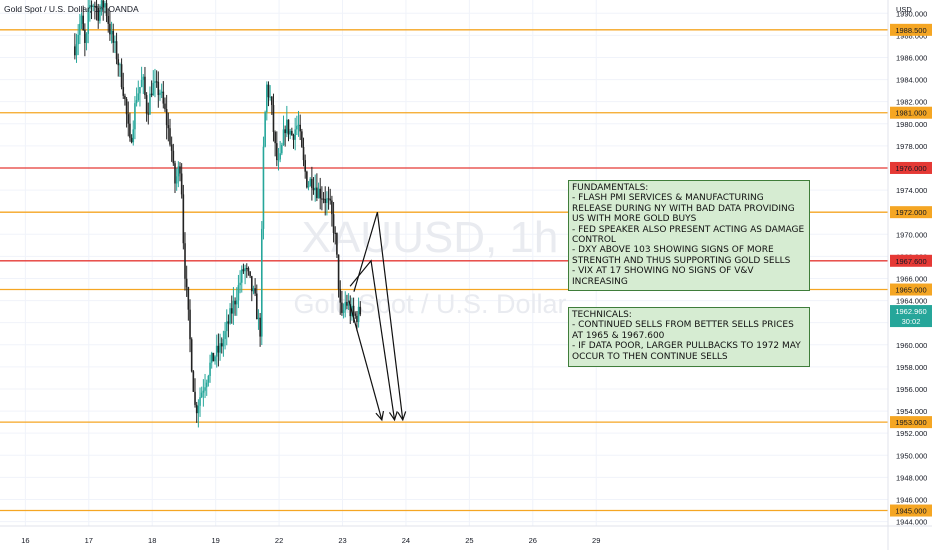 This screenshot has height=550, width=932. What do you see at coordinates (429, 304) in the screenshot?
I see `watermark-name: Gold Spot / U.S. Dollar` at bounding box center [429, 304].